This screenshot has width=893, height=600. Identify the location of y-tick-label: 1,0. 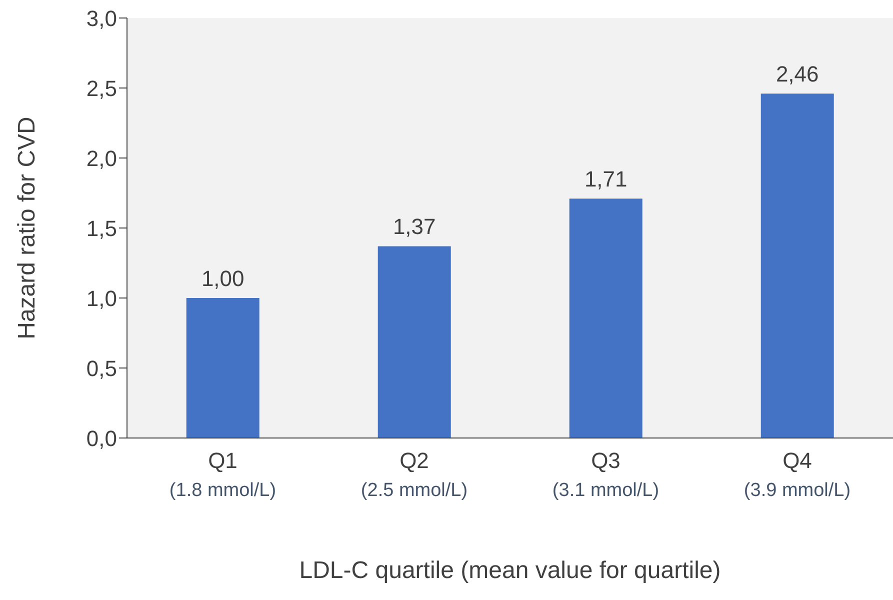
(101, 298).